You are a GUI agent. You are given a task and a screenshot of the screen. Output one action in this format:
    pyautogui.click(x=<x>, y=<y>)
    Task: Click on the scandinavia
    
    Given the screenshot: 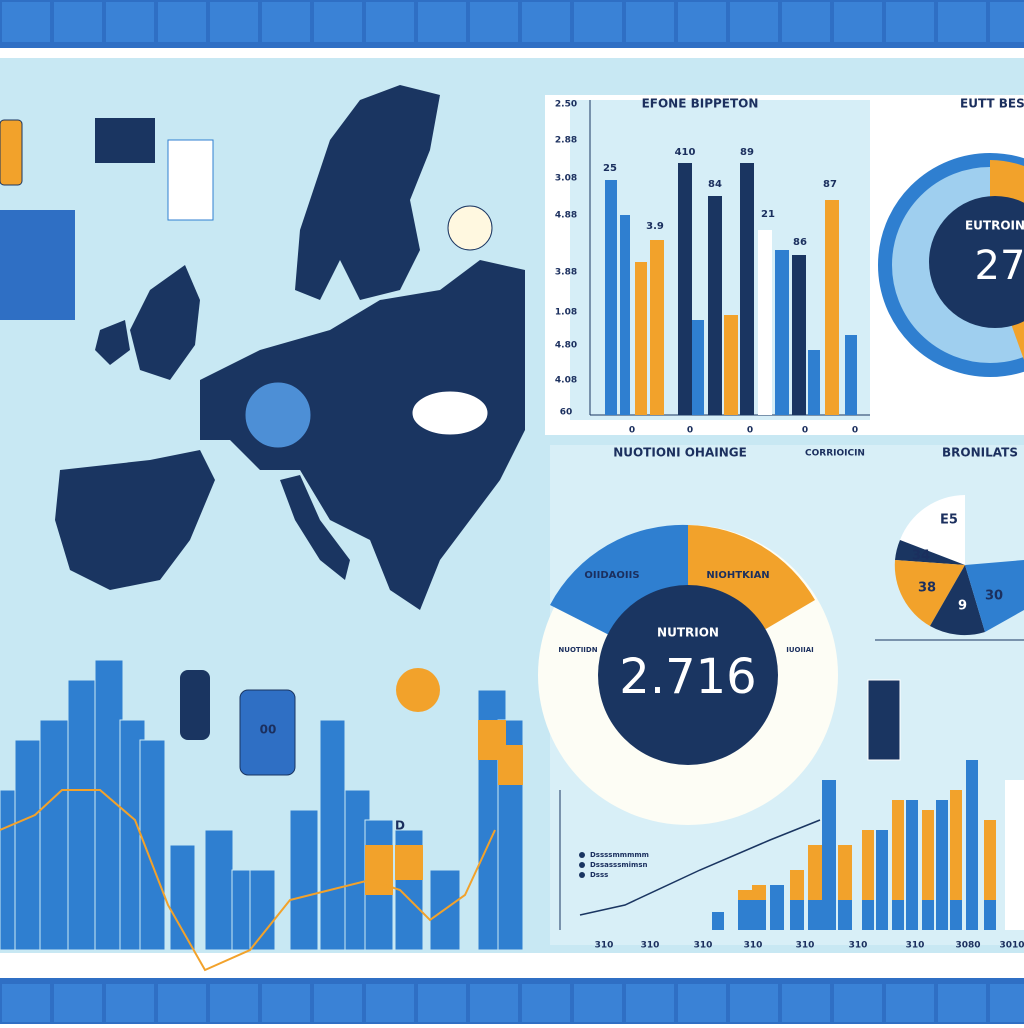 What is the action you would take?
    pyautogui.click(x=367, y=192)
    